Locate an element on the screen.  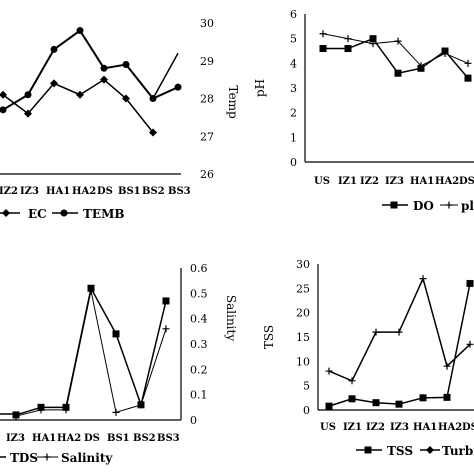
series-salinity-line is located at coordinates (91, 353).